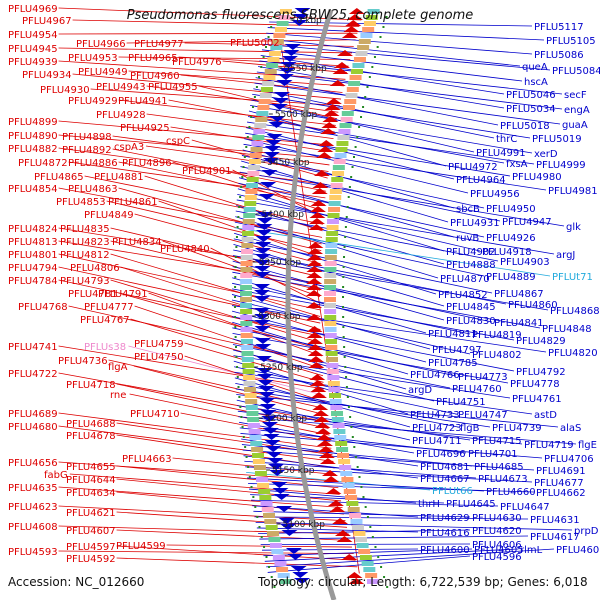 The image size is (600, 600). What do you see at coordinates (499, 467) in the screenshot?
I see `gene-label-pflu4685: PFLU4685` at bounding box center [499, 467].